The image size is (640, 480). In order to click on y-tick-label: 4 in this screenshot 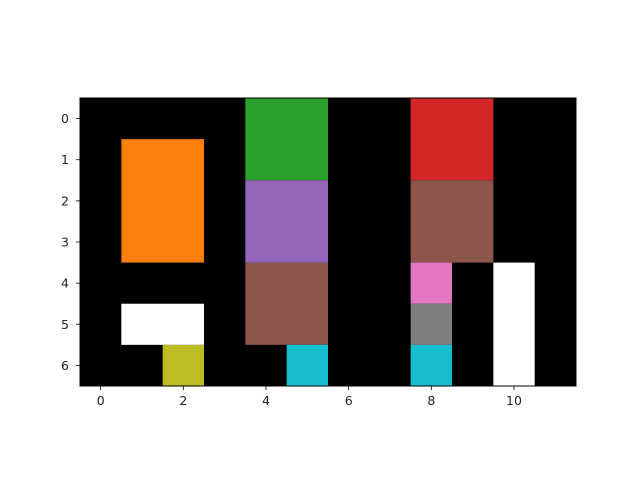, I will do `click(65, 283)`.